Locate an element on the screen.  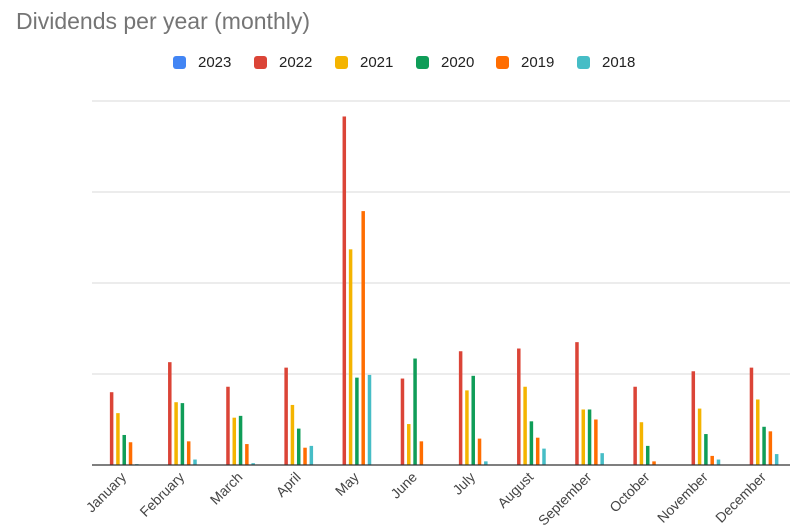
bar-november-2018 is located at coordinates (718, 462).